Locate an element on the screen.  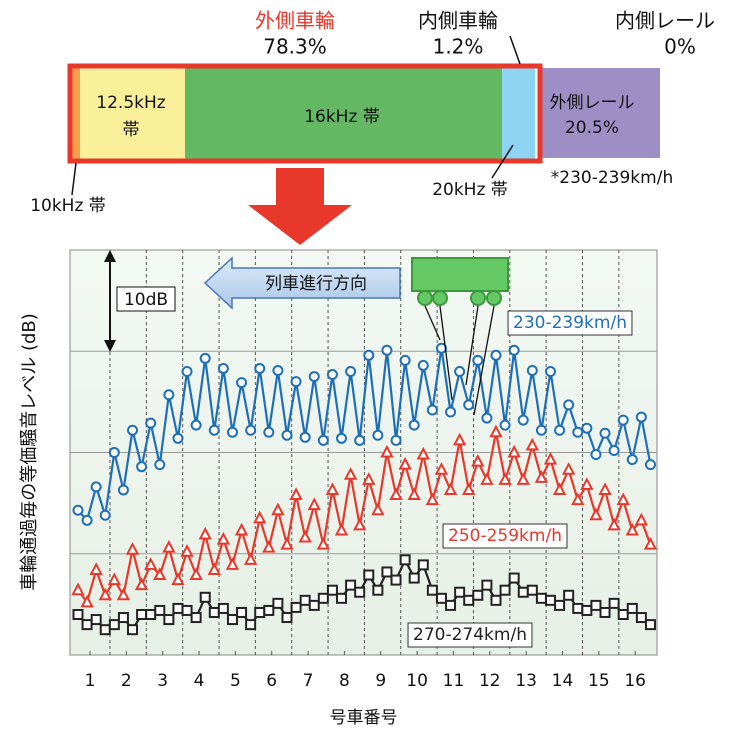
series-label-box is located at coordinates (570, 323).